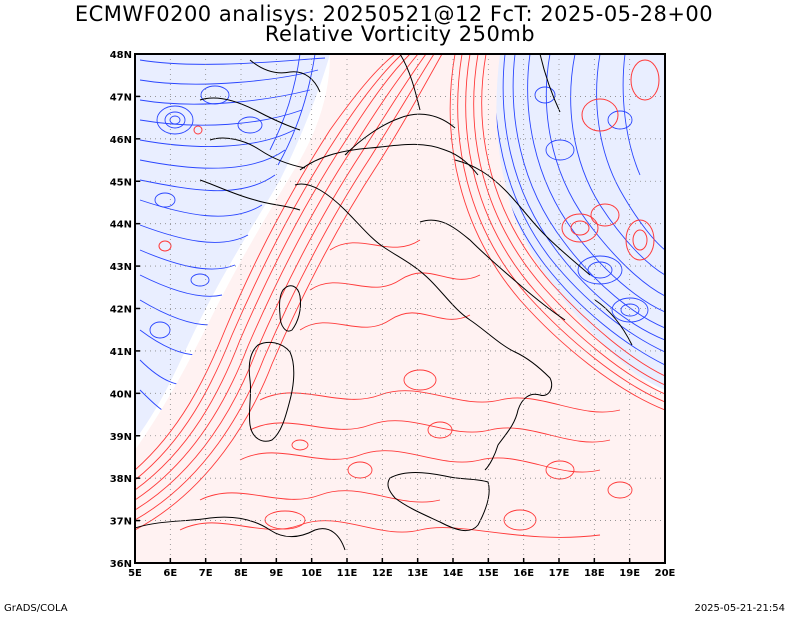 The width and height of the screenshot is (800, 618). I want to click on lat-tick-label: 47N, so click(121, 97).